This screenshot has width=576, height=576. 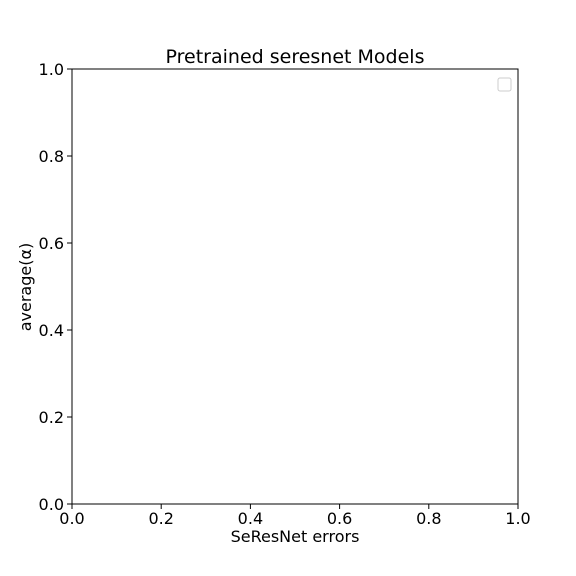 What do you see at coordinates (339, 518) in the screenshot?
I see `x-tick-label: 0.6` at bounding box center [339, 518].